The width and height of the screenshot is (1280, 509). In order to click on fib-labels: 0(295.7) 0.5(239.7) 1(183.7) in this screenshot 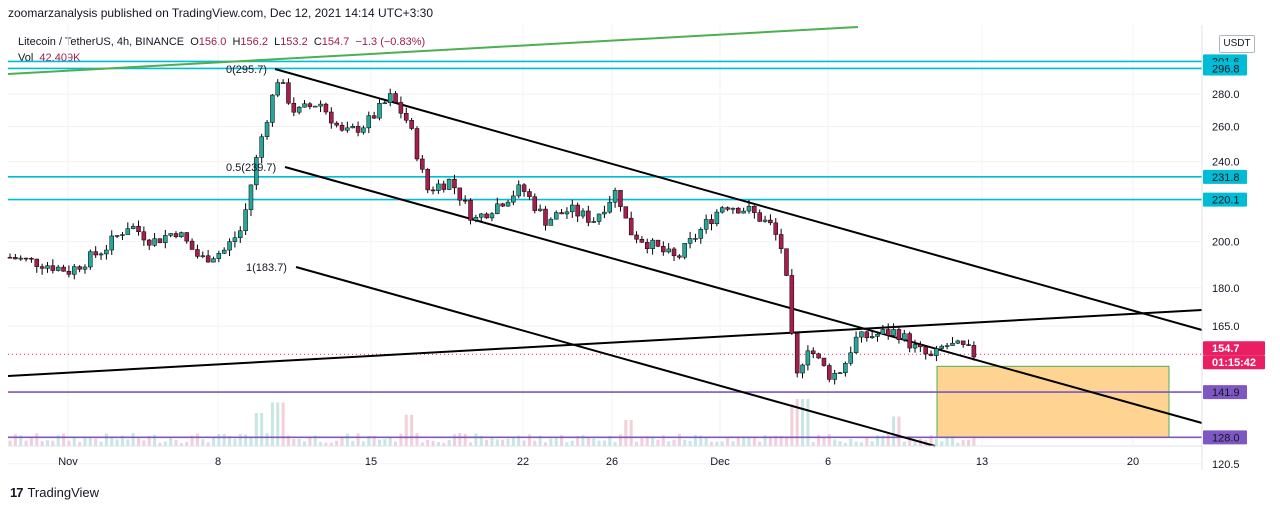, I will do `click(256, 169)`.